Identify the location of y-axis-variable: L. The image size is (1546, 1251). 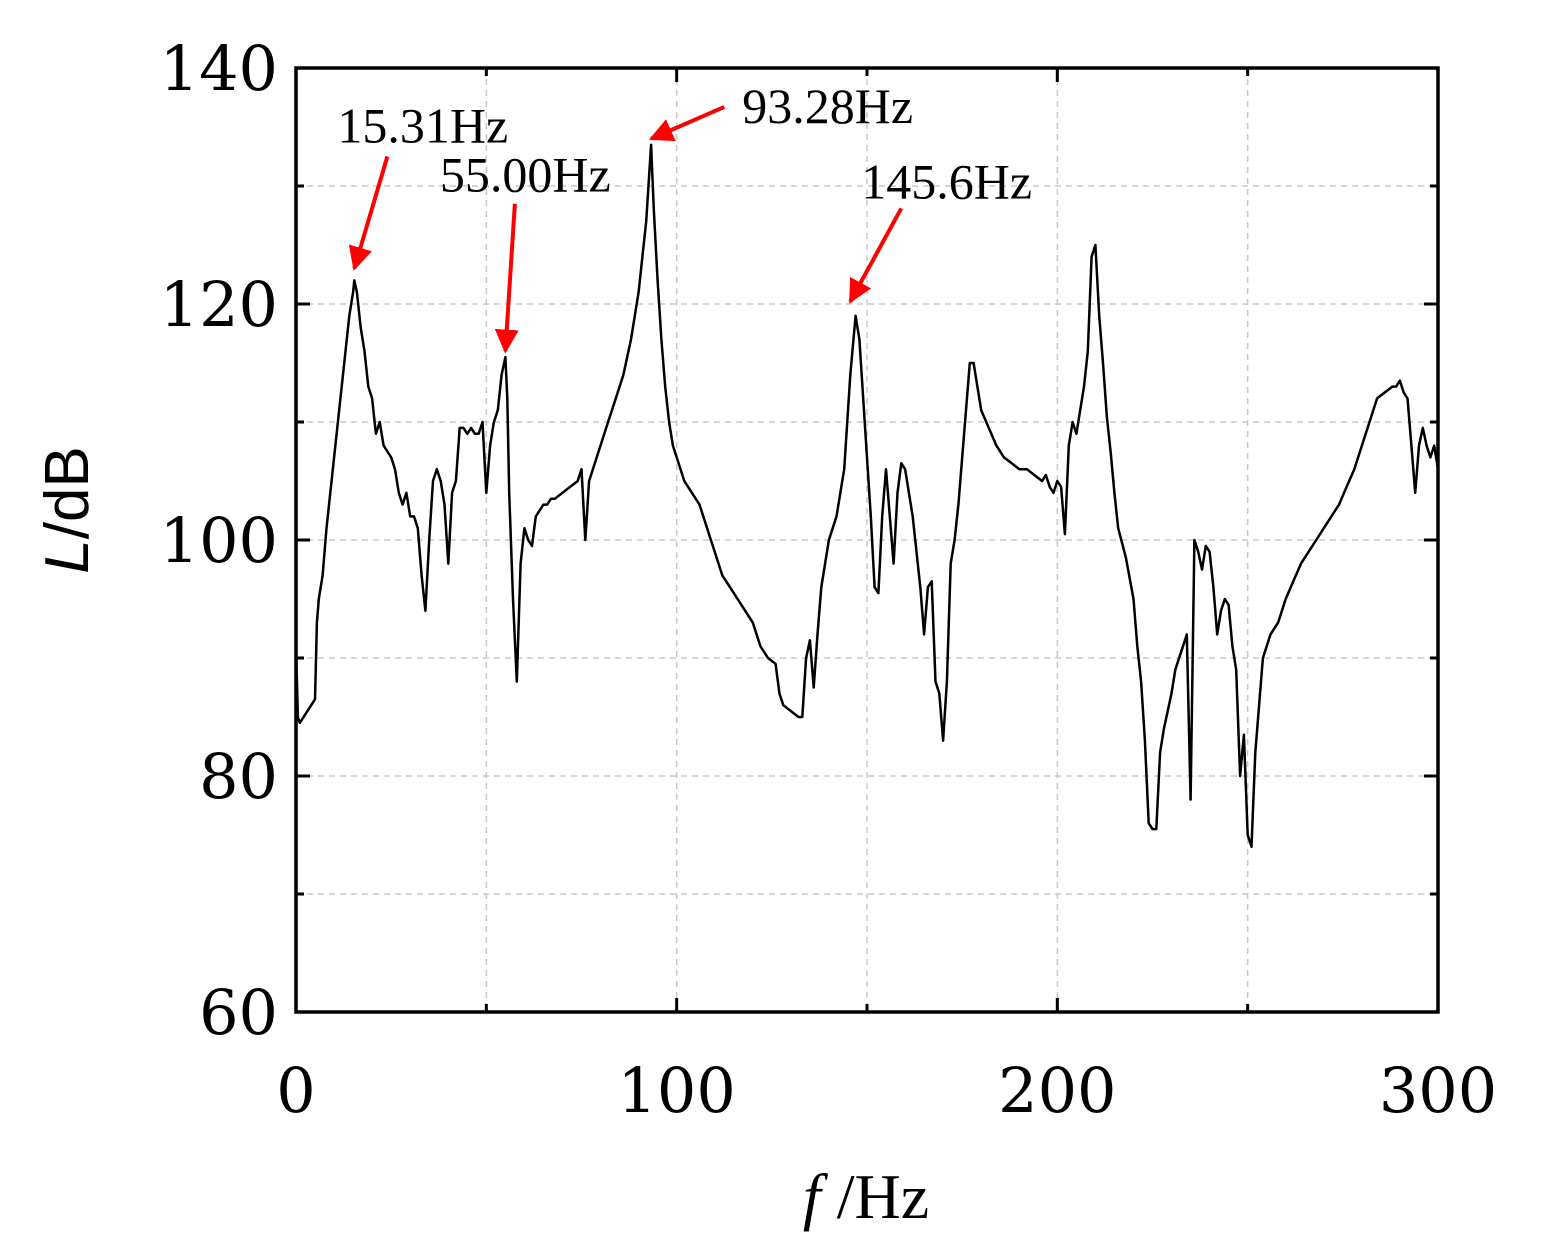
(67, 556).